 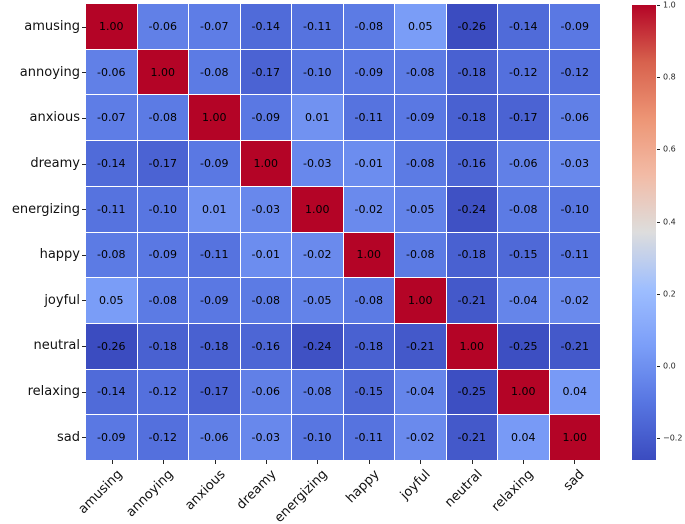 I want to click on y-tick-label: relaxing, so click(x=53, y=392).